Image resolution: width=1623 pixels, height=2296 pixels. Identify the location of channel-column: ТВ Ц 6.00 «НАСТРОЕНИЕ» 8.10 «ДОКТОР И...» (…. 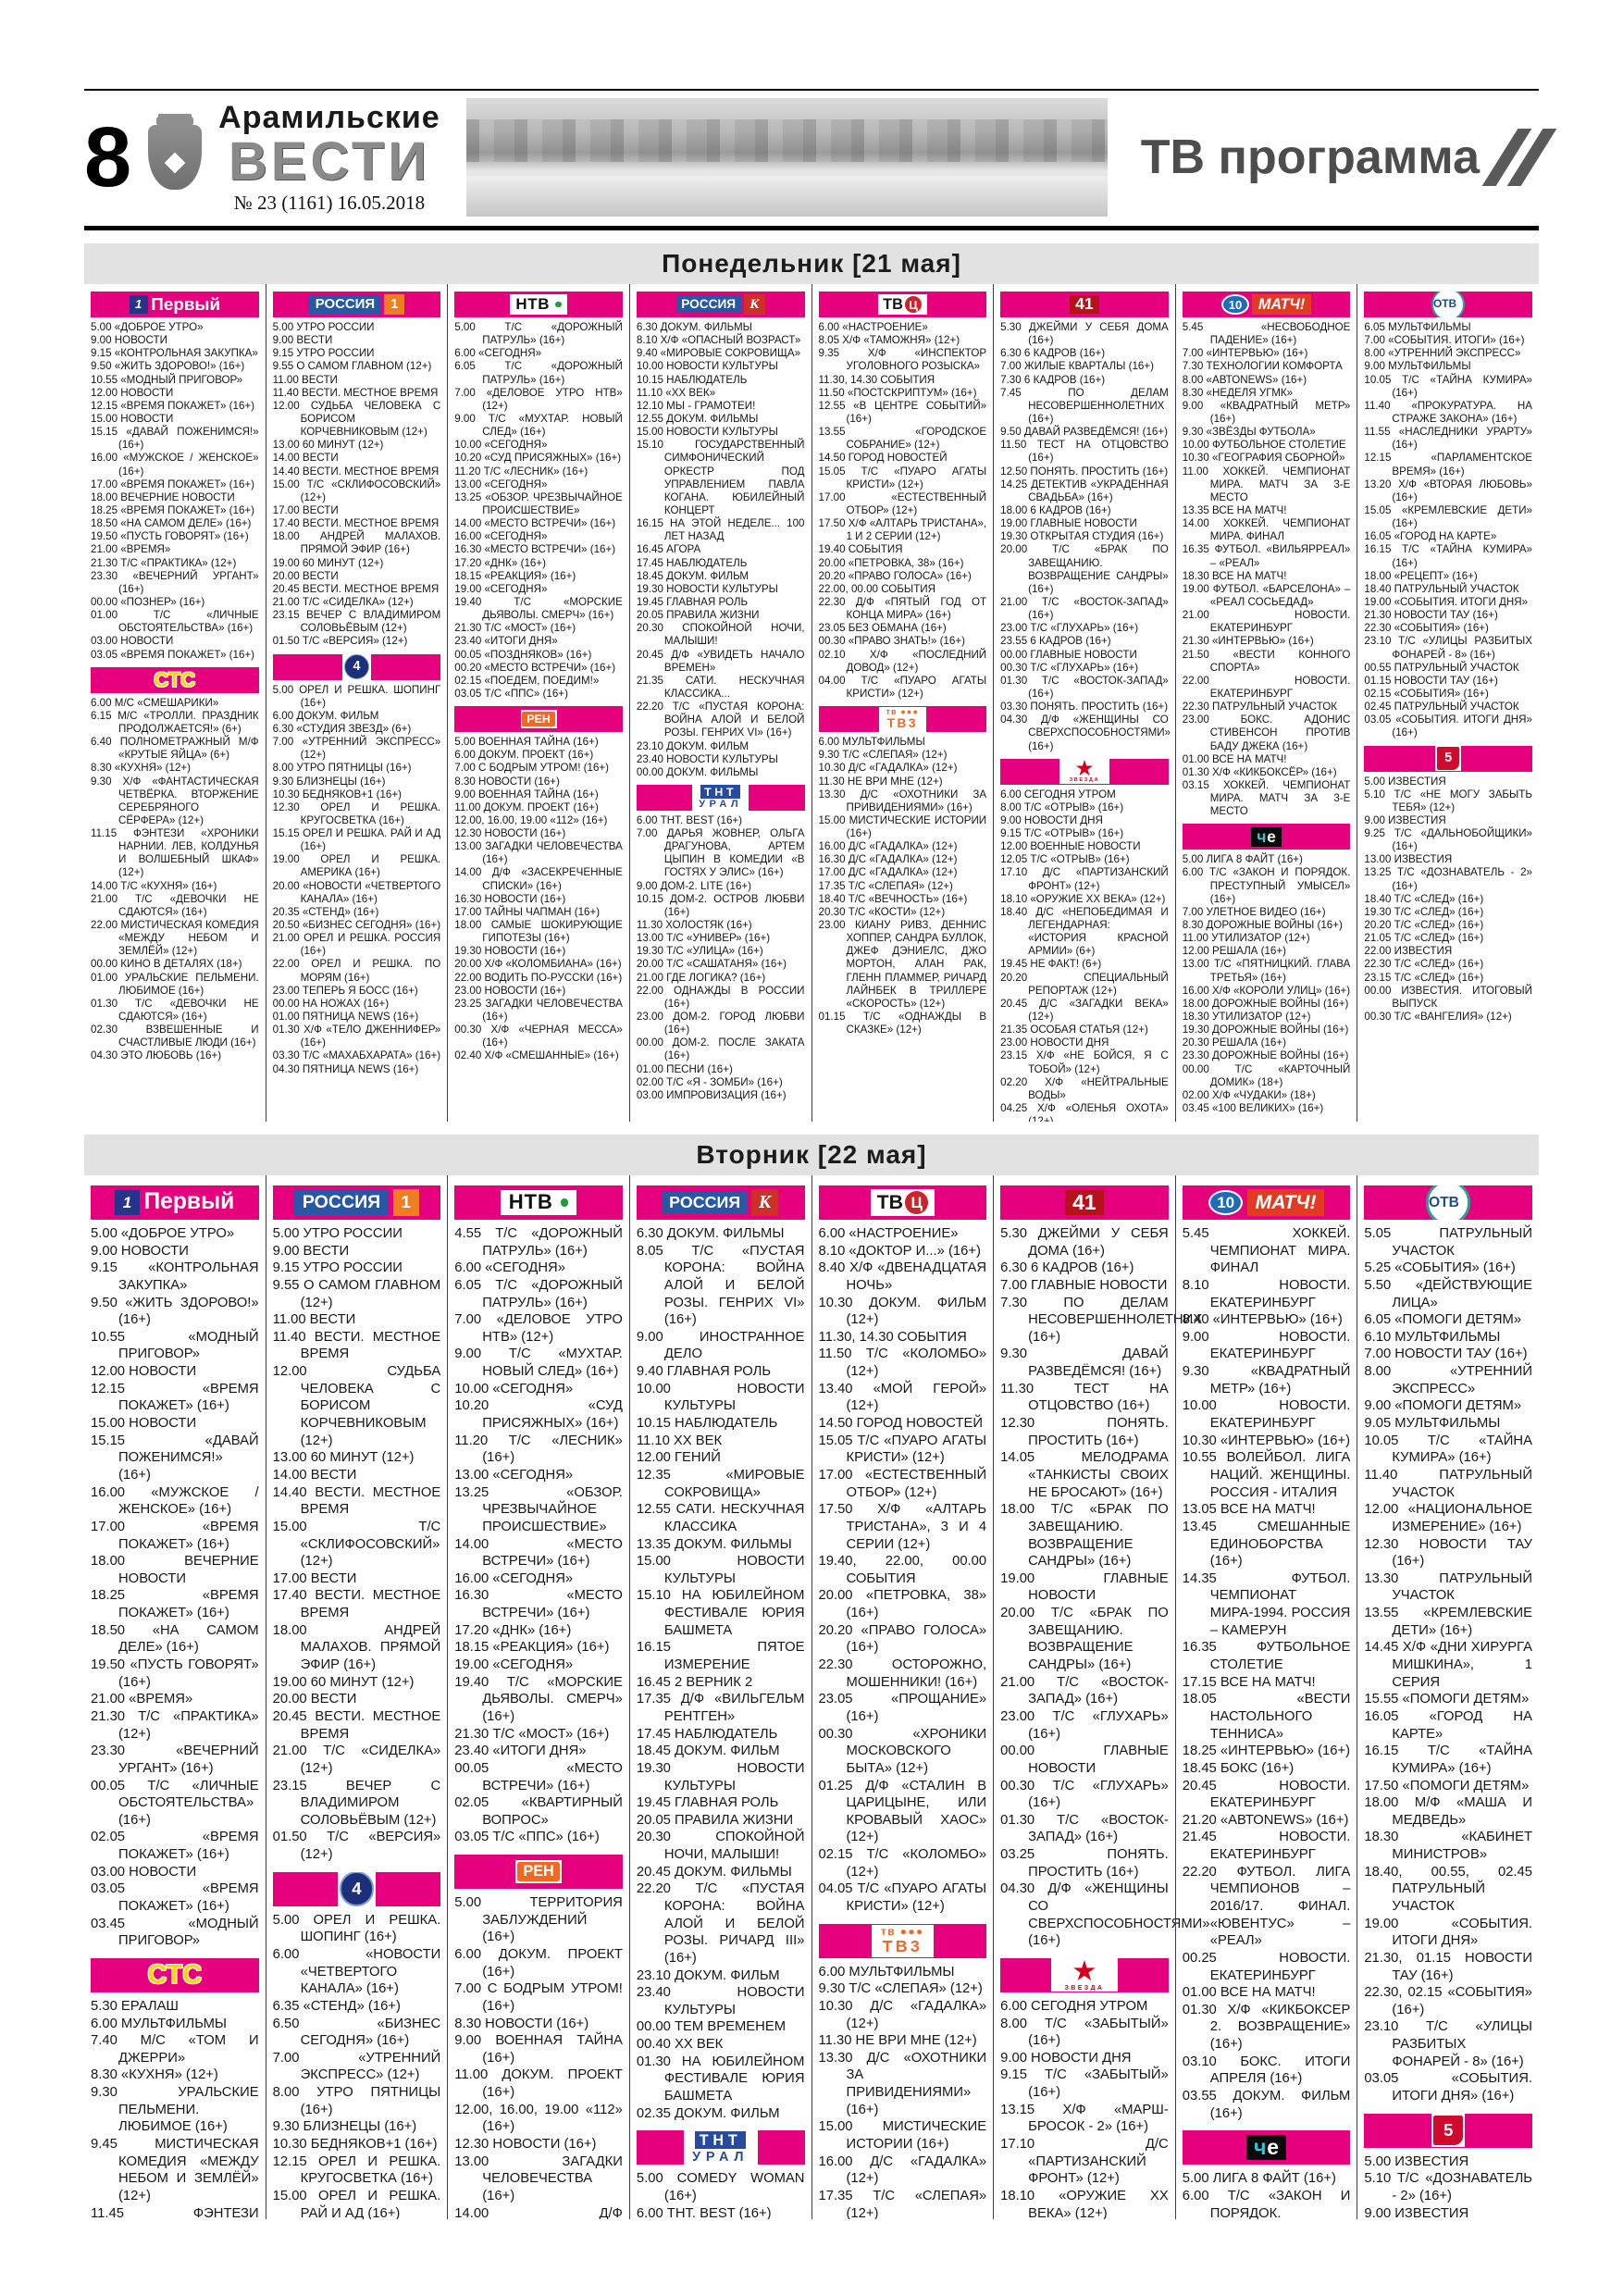
(902, 1697).